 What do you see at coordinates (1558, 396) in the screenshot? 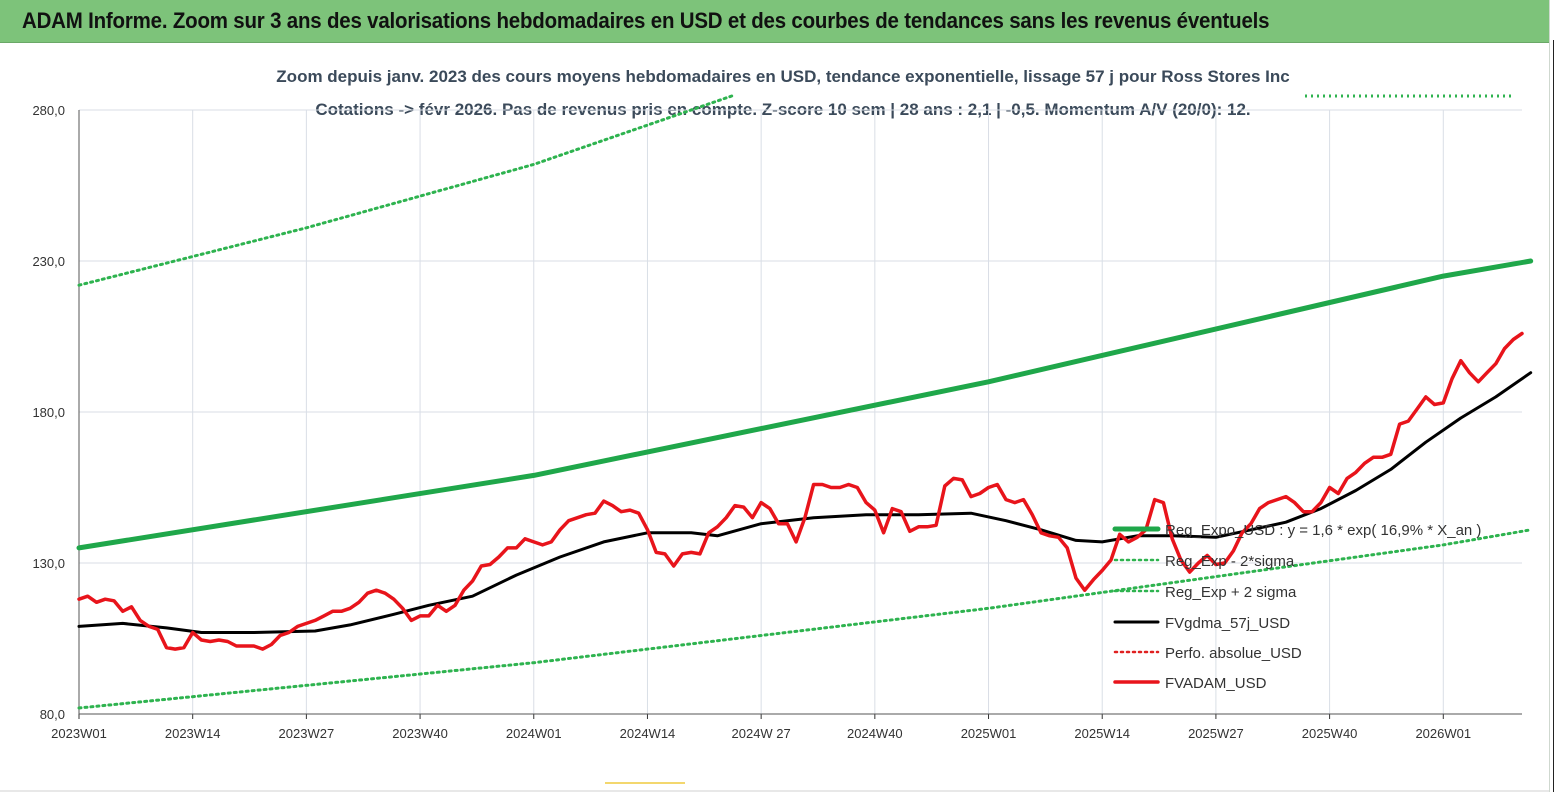
I see `frame-right-edge` at bounding box center [1558, 396].